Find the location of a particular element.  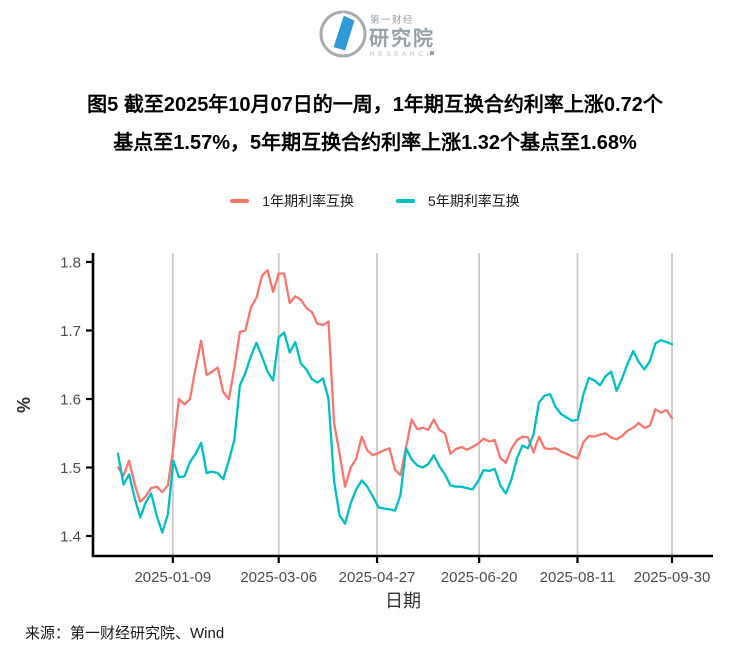

x-tick-label: 2025-04-27 is located at coordinates (377, 577).